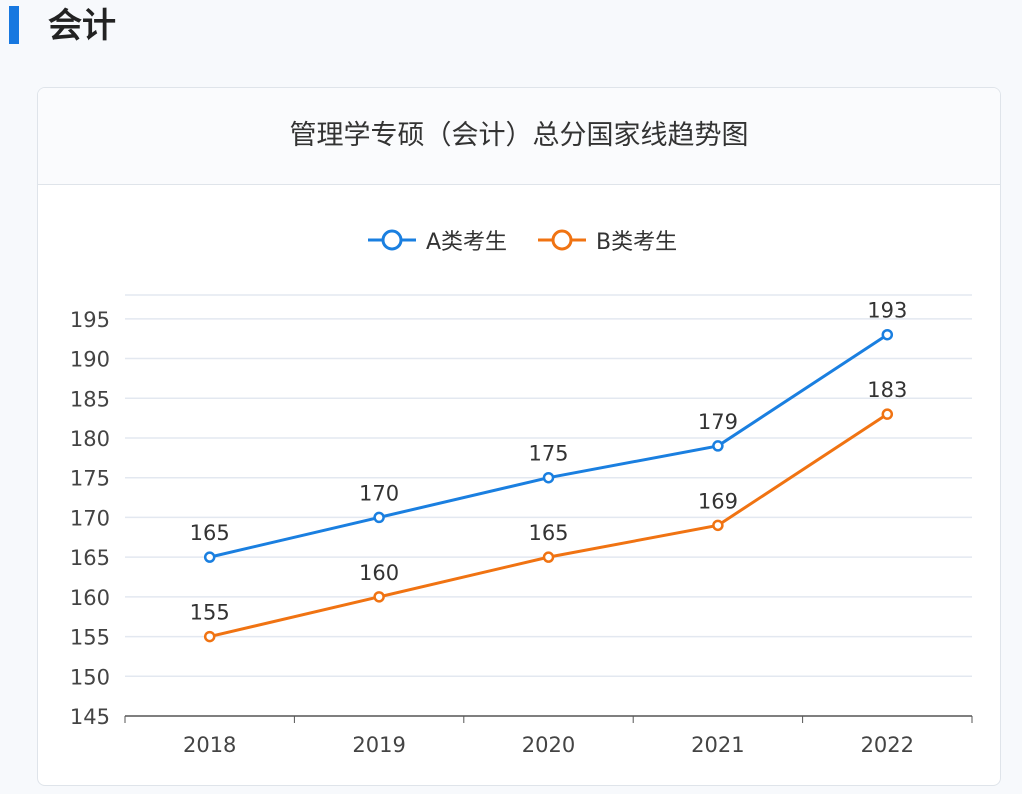 The width and height of the screenshot is (1022, 794). What do you see at coordinates (379, 573) in the screenshot?
I see `data-label: 160` at bounding box center [379, 573].